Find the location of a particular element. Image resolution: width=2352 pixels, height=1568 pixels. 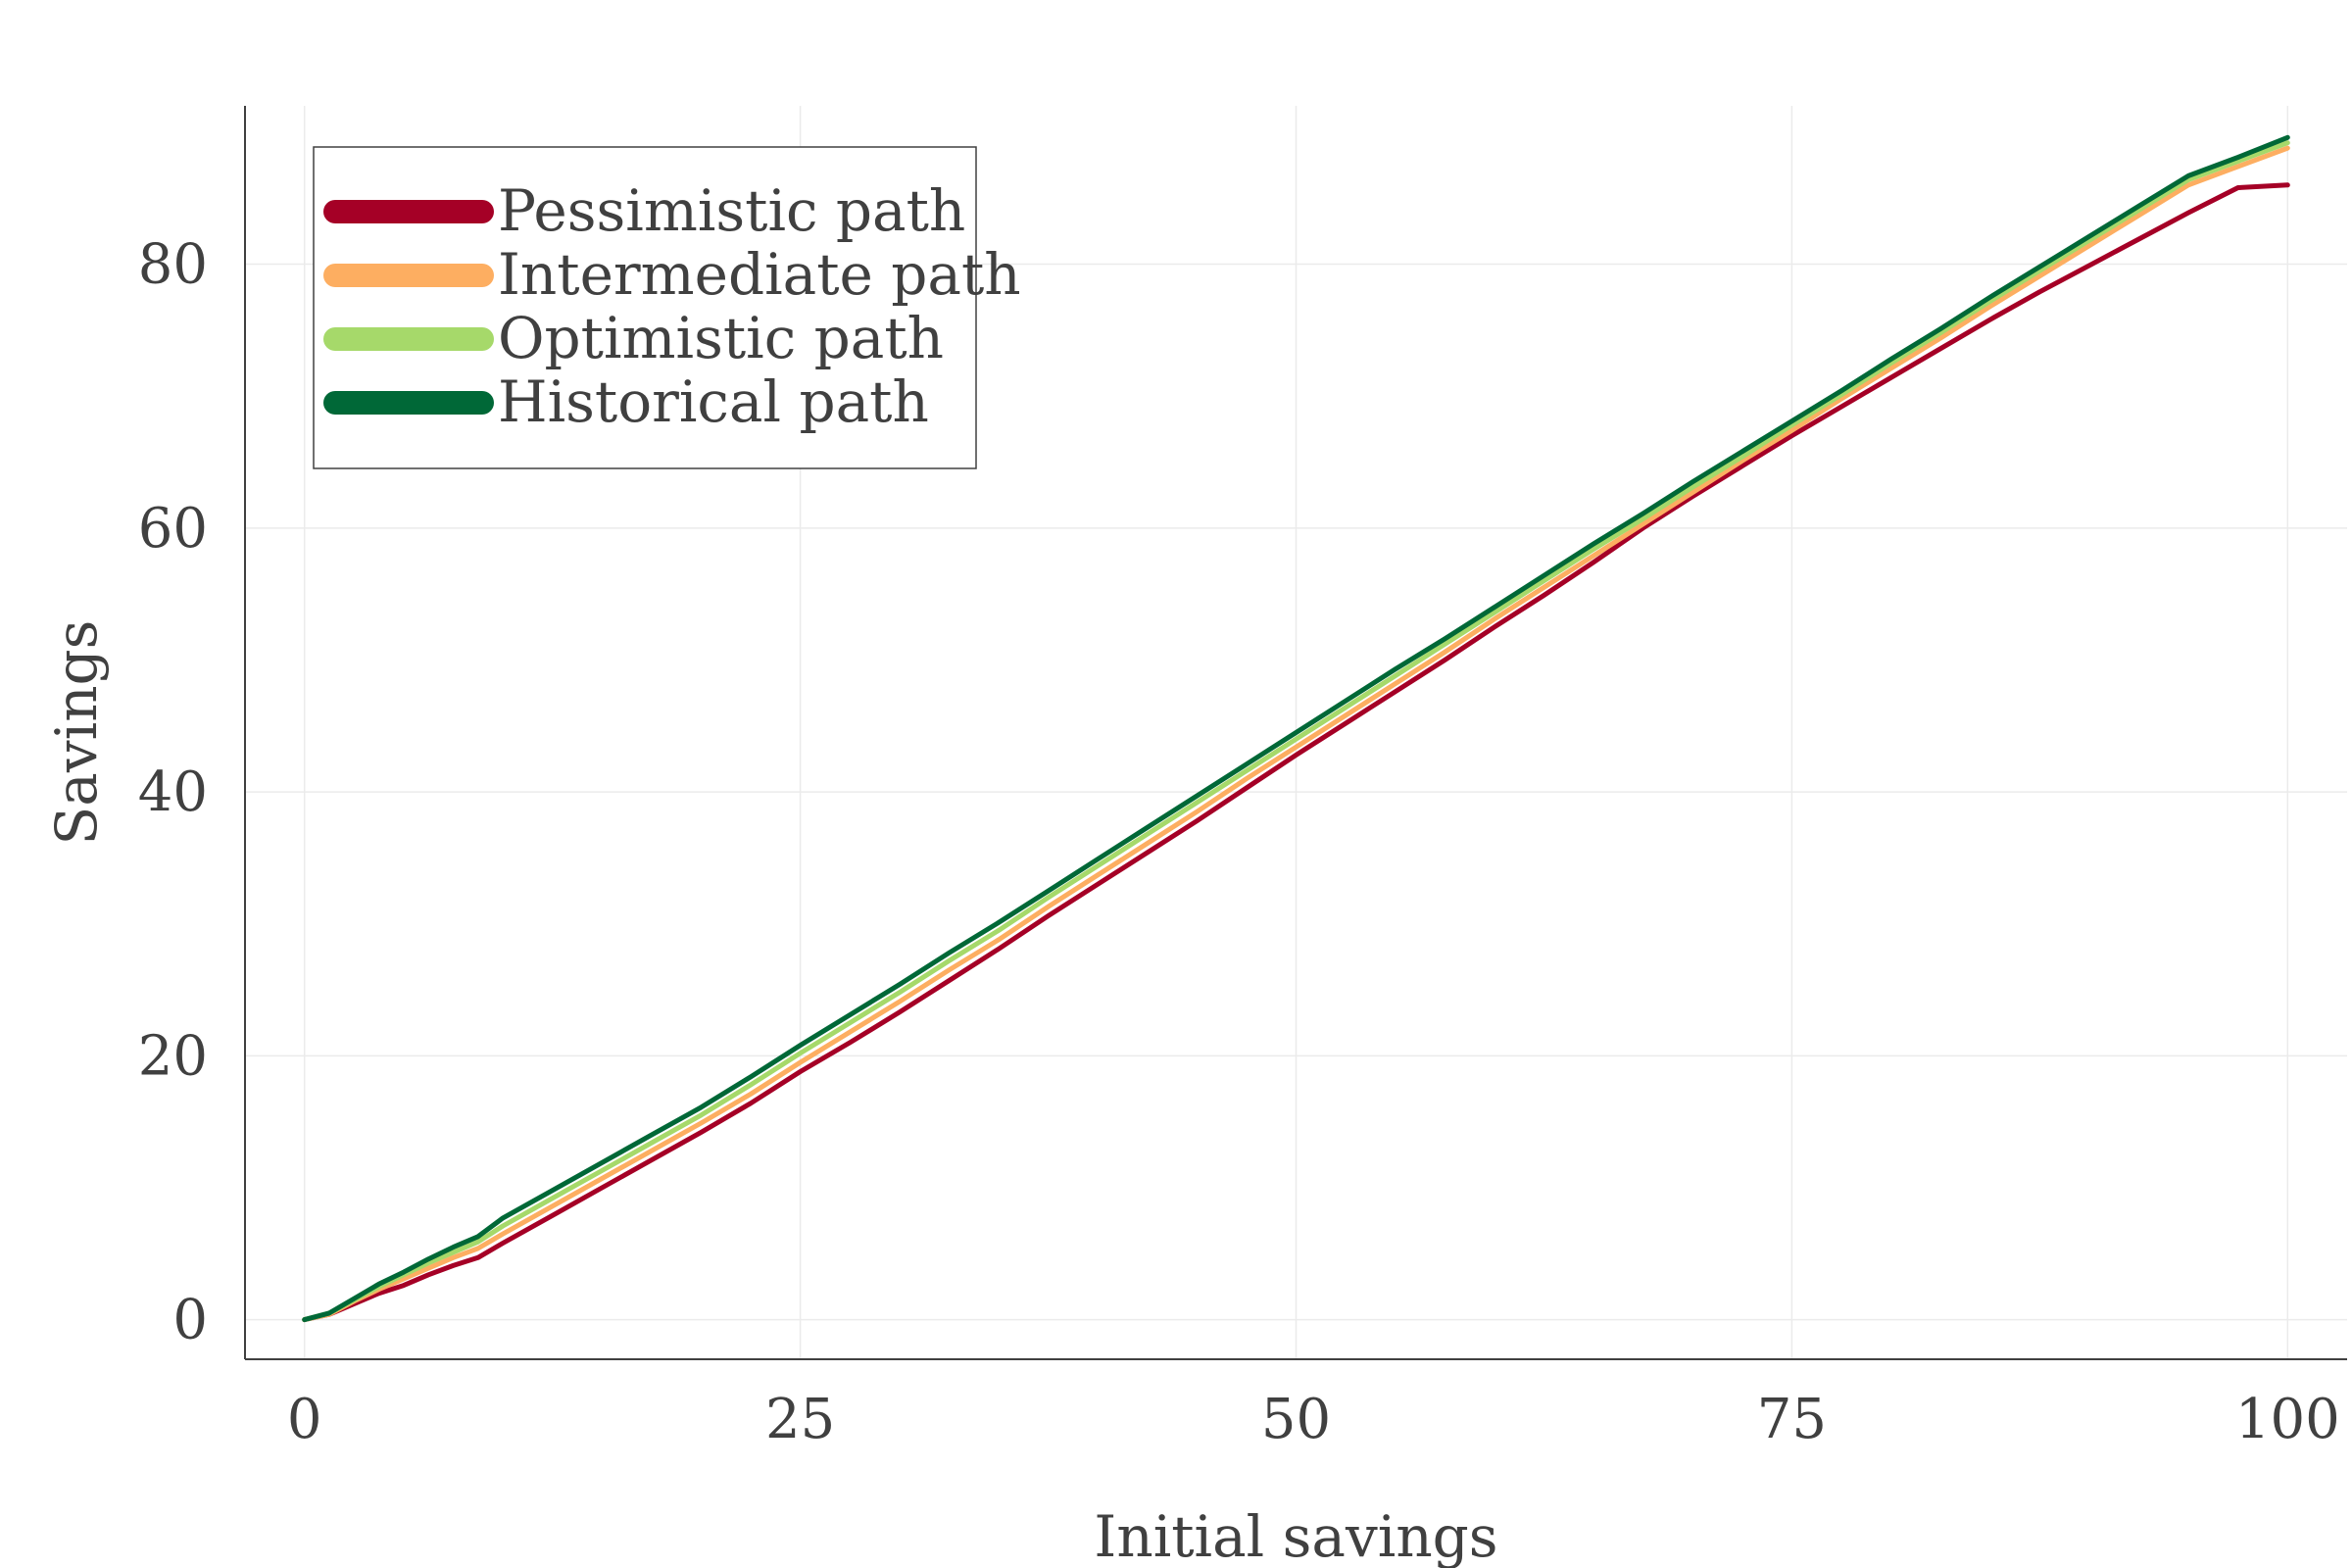

y-tick-label: 80 is located at coordinates (173, 265).